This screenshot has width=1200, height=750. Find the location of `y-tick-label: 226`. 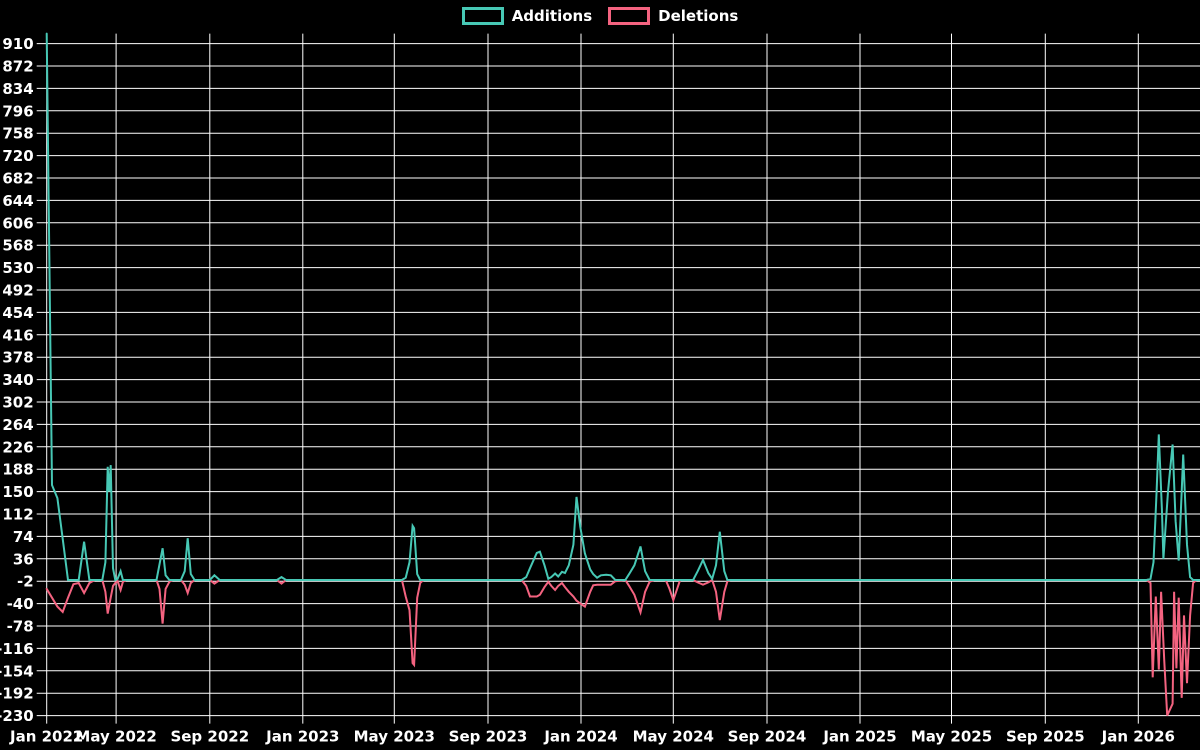

y-tick-label: 226 is located at coordinates (17, 447).